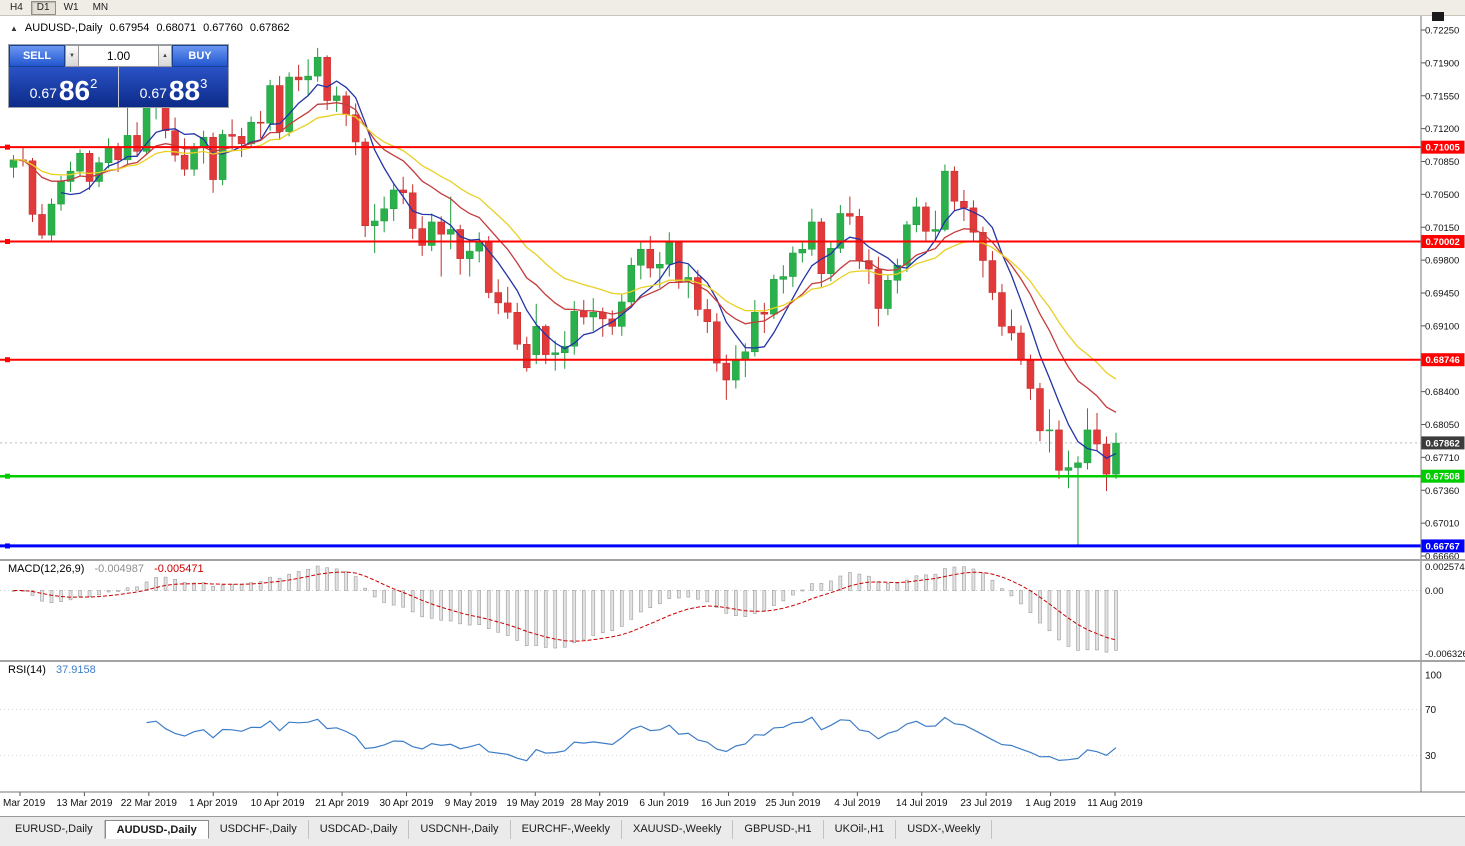 The height and width of the screenshot is (846, 1465). Describe the element at coordinates (75, 670) in the screenshot. I see `rsi-value: 37.9158` at that location.